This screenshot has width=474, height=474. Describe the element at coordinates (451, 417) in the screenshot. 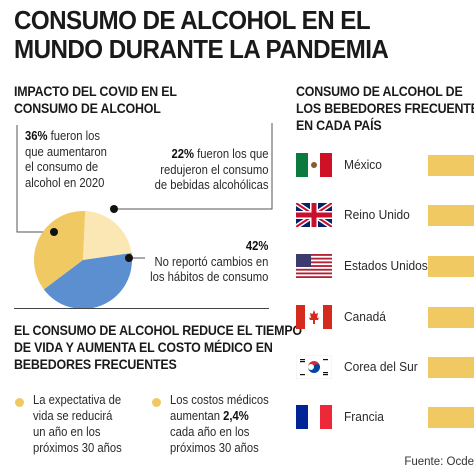

I see `bar-france` at that location.